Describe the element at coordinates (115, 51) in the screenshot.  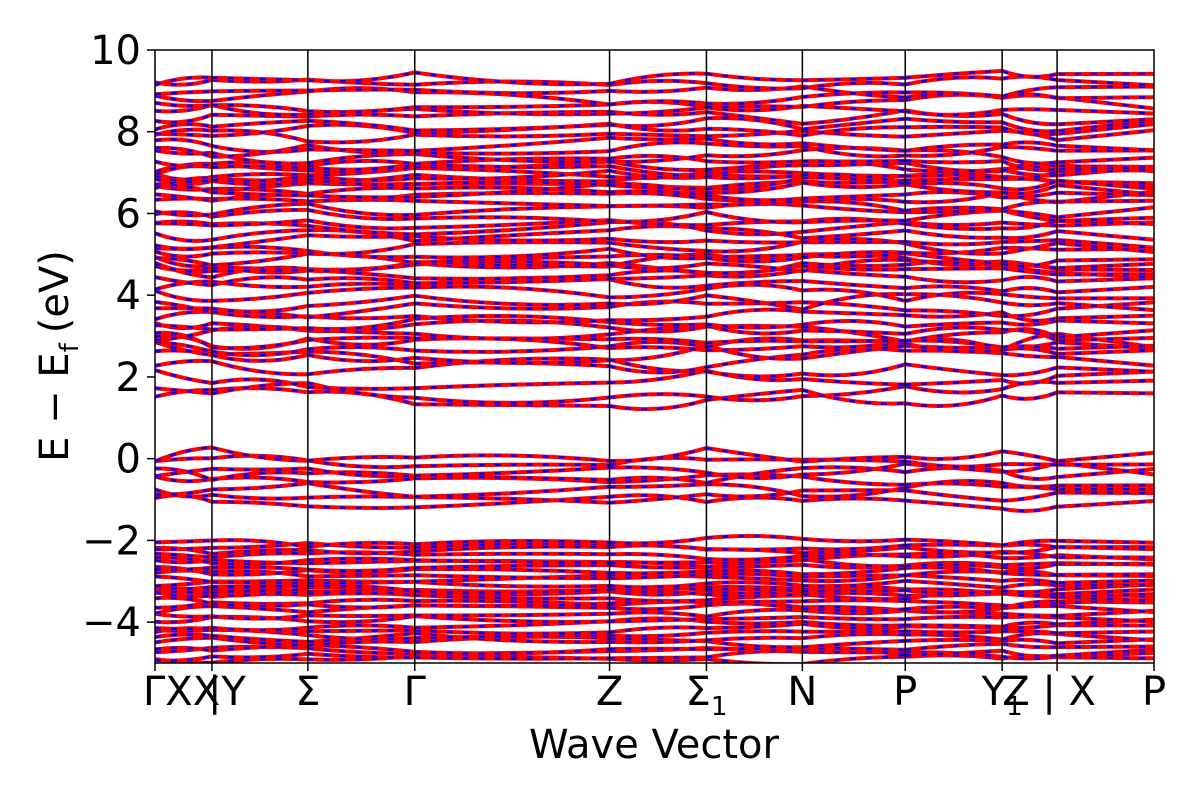
I see `y-tick-label: 10` at that location.